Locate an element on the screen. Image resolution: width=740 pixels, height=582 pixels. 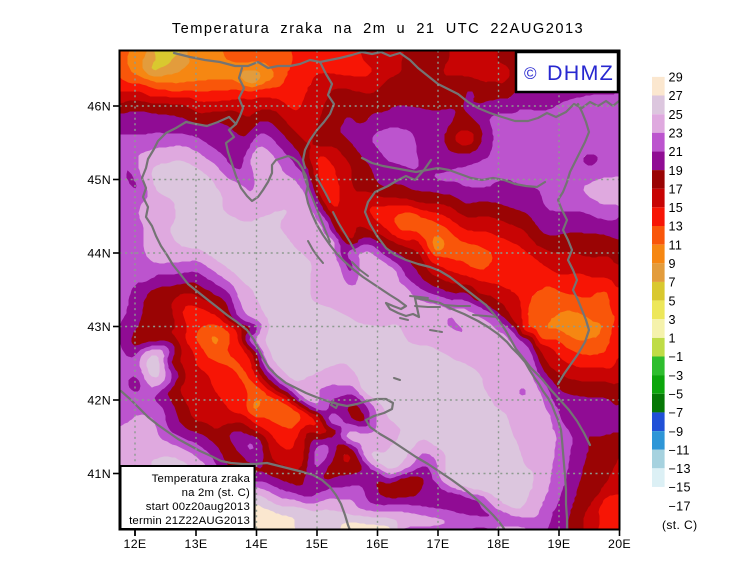
svg-text: 13 is located at coordinates (676, 227).